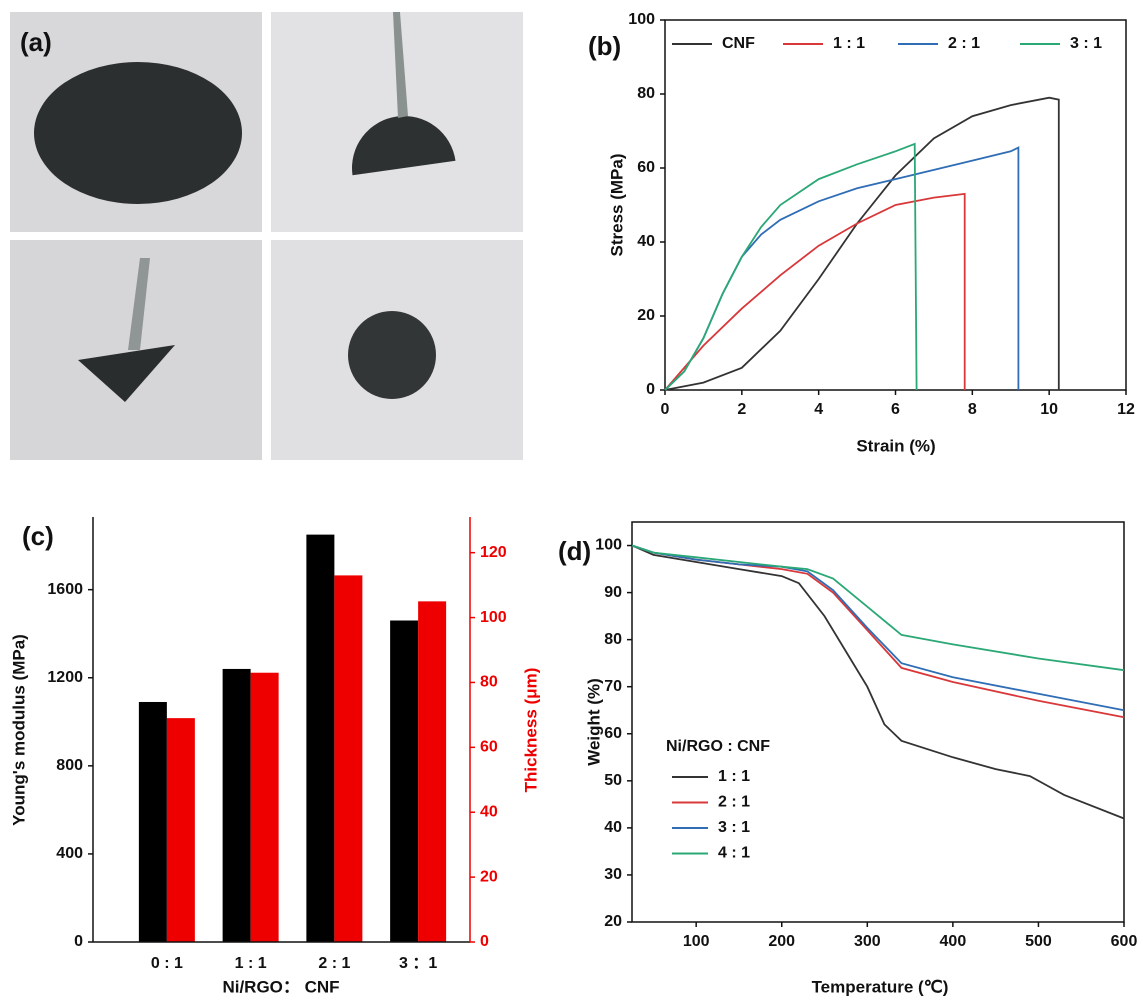  What do you see at coordinates (418, 963) in the screenshot?
I see `x-tick-label: 3 ：1` at bounding box center [418, 963].